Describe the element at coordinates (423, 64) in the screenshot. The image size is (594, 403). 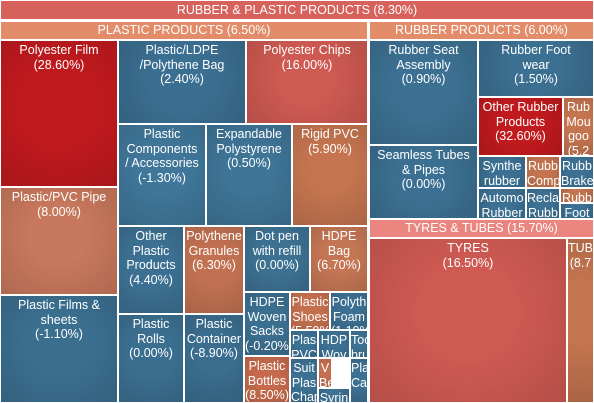
I see `tile-label: Rubber Seat Assembly (0.90%)` at that location.